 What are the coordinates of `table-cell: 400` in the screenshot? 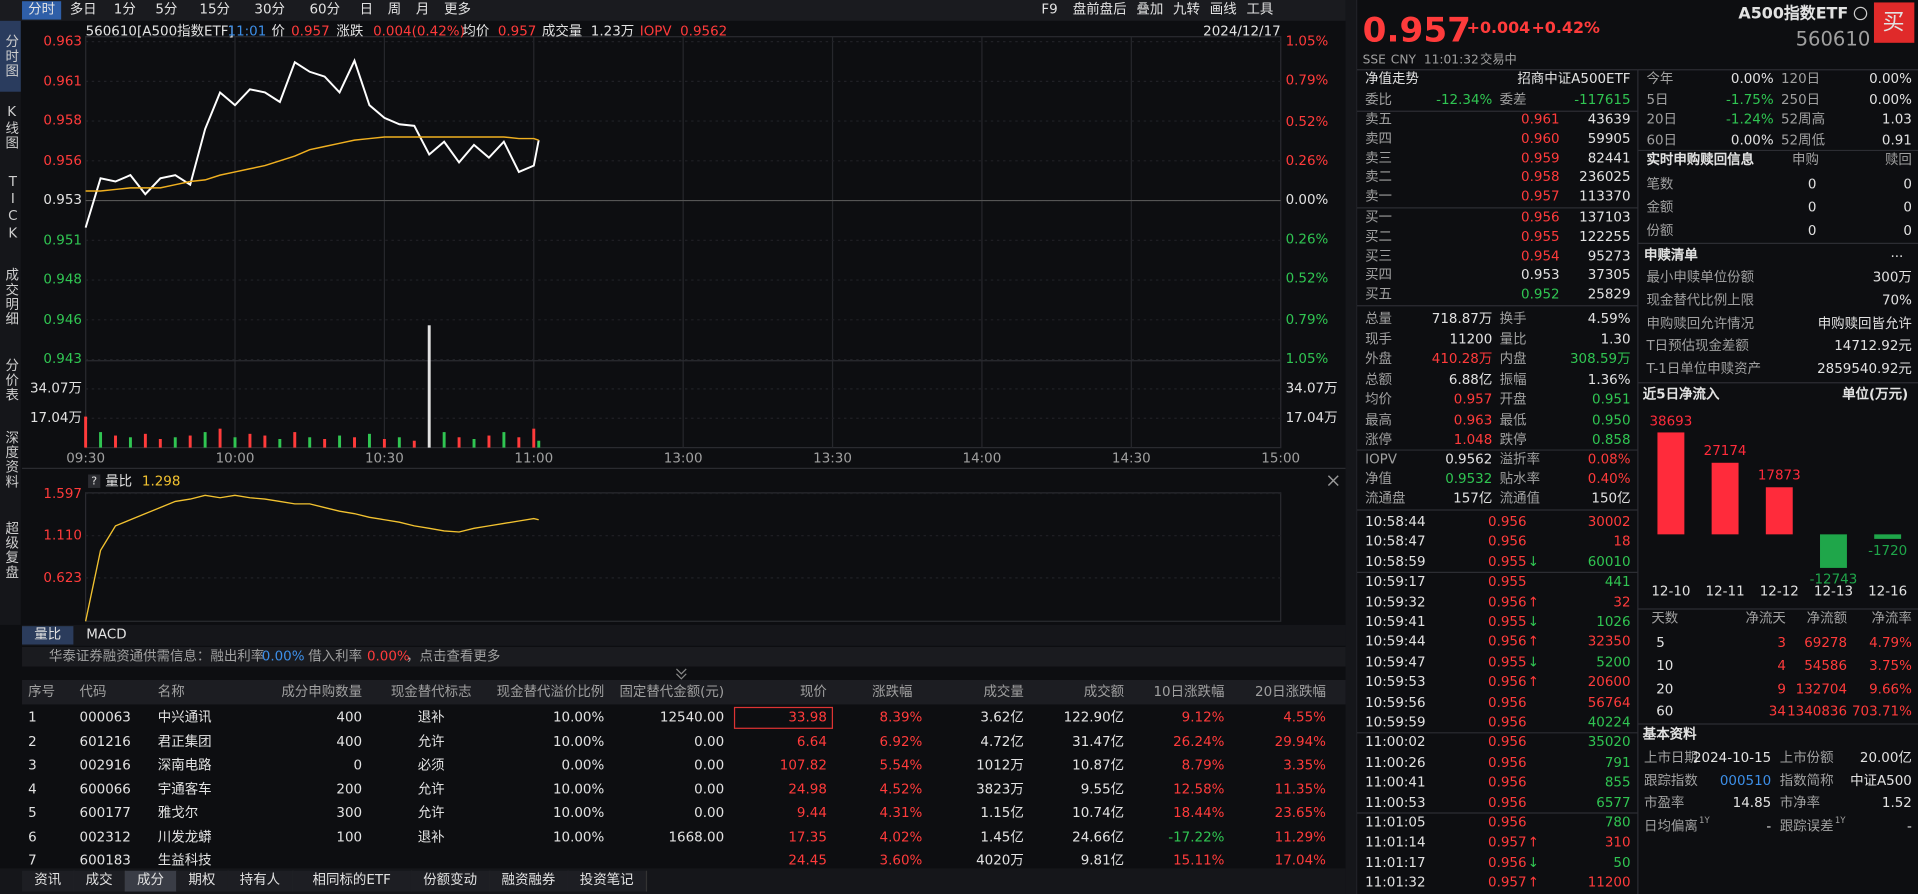 It's located at (349, 741).